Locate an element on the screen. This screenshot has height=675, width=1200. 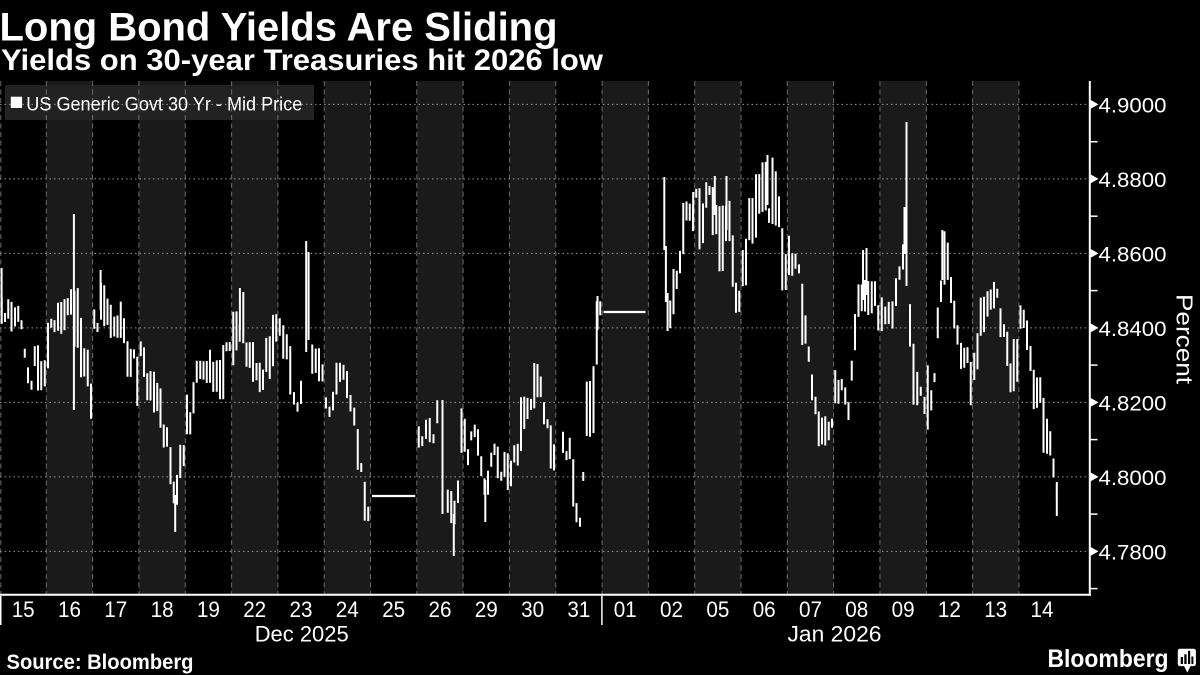
svg-text: 4.9000 is located at coordinates (1133, 105).